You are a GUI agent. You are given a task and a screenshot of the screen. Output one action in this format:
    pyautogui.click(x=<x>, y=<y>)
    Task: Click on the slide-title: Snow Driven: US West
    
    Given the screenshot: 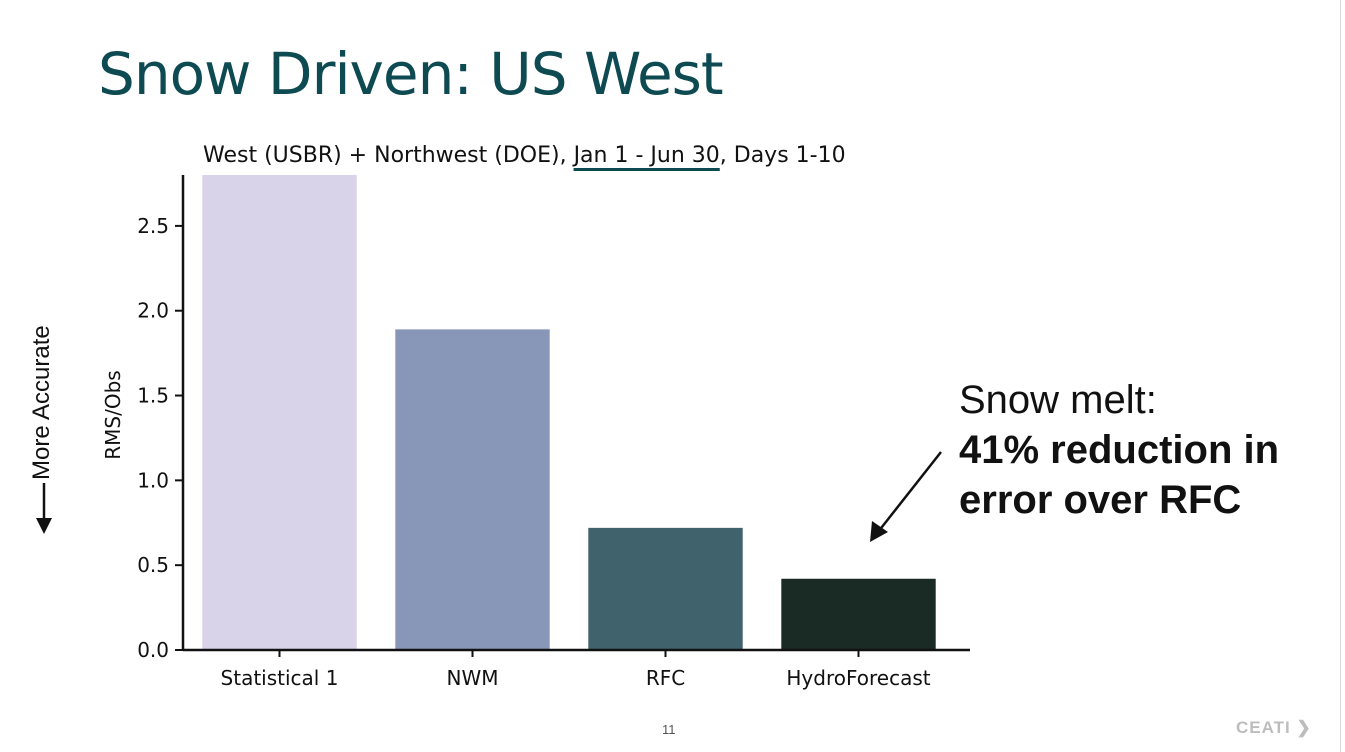 What is the action you would take?
    pyautogui.click(x=411, y=74)
    